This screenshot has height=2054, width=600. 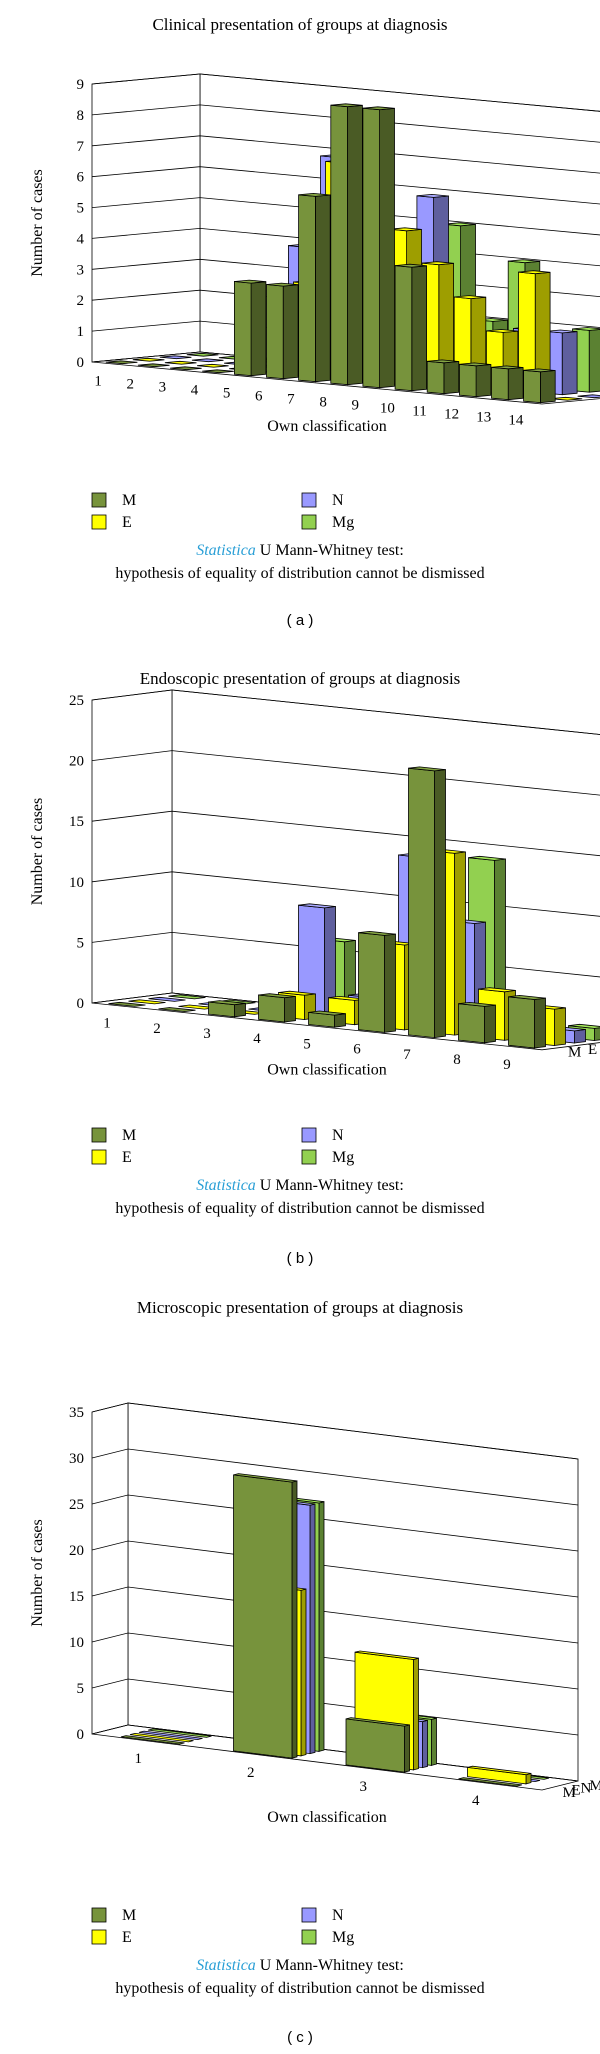 I want to click on x-tick-label: 10, so click(x=387, y=409).